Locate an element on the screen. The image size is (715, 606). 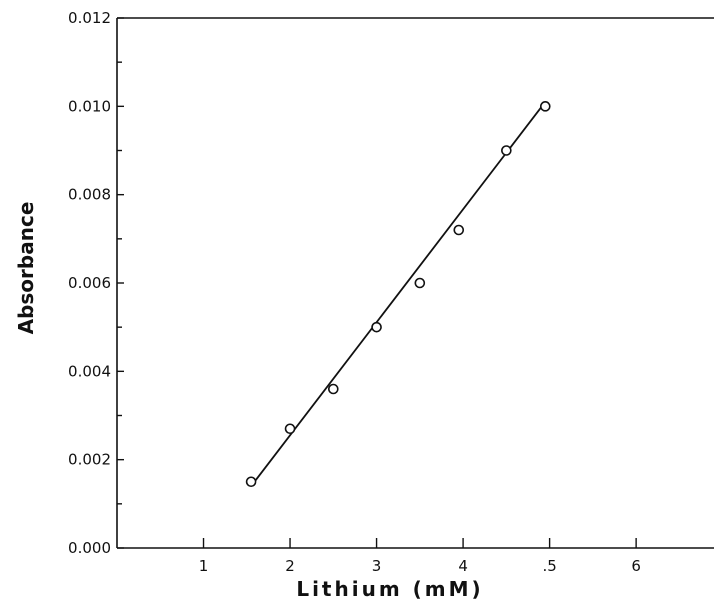
y-ticks: 0.000 0.002 0.004 0.006 0.008 0.010 0.012 is located at coordinates (96, 283).